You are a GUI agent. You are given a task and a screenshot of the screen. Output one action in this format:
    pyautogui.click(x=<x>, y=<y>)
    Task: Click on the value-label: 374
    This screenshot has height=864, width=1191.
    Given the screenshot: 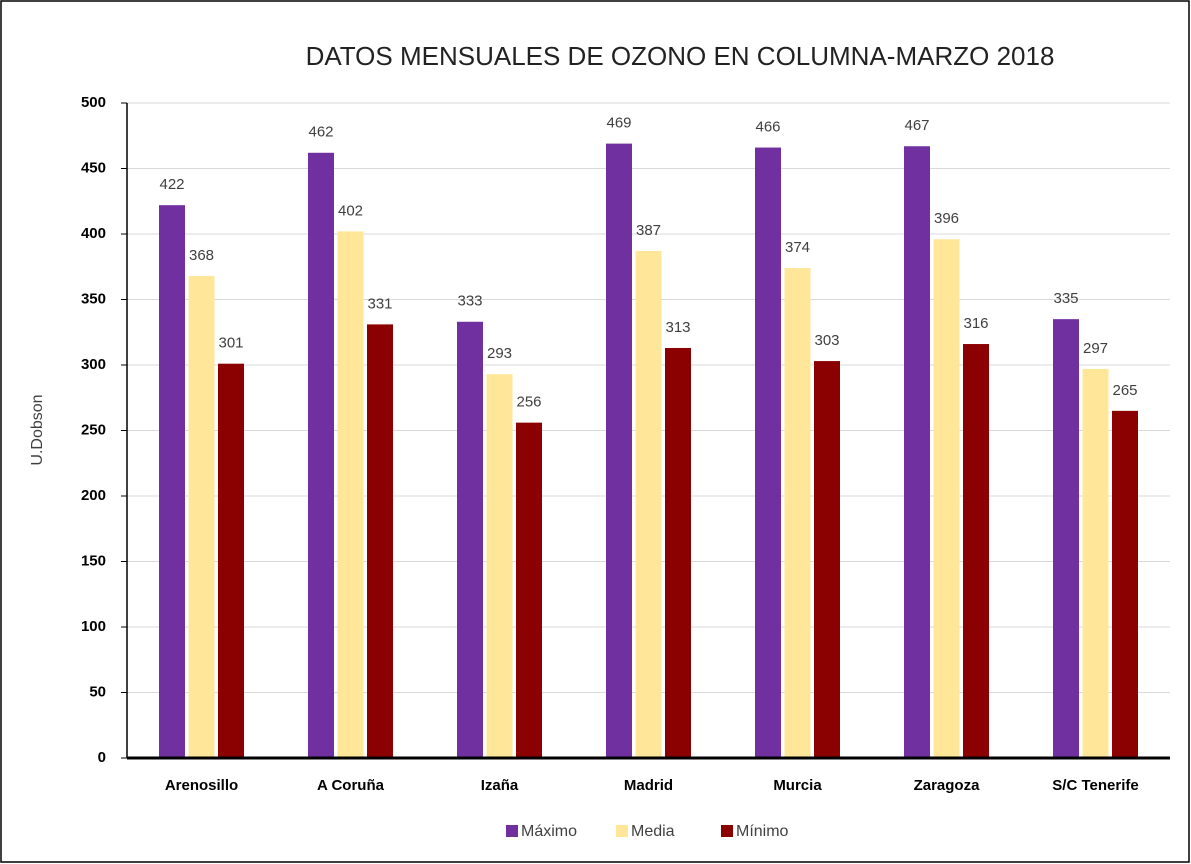 What is the action you would take?
    pyautogui.click(x=797, y=247)
    